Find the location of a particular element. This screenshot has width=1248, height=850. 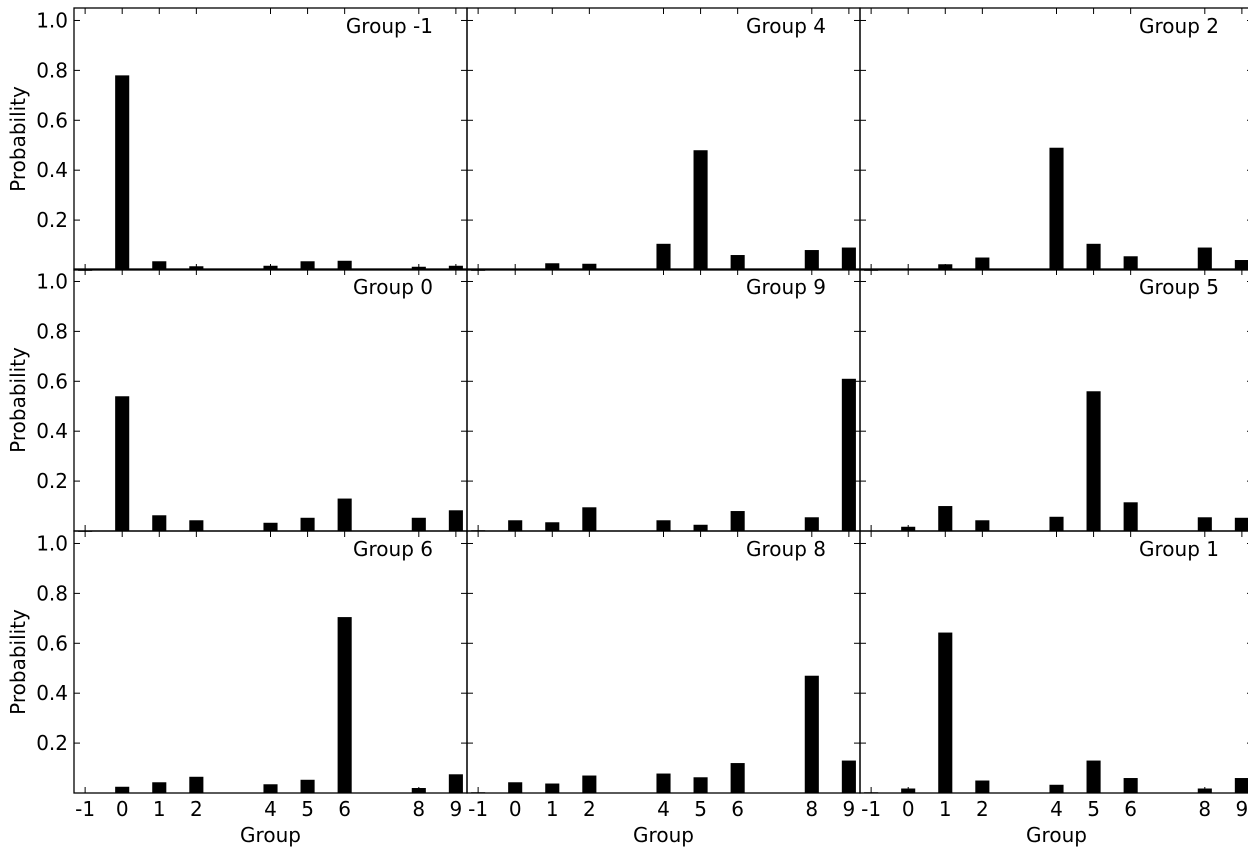

panel-title: Group -1 is located at coordinates (389, 26).